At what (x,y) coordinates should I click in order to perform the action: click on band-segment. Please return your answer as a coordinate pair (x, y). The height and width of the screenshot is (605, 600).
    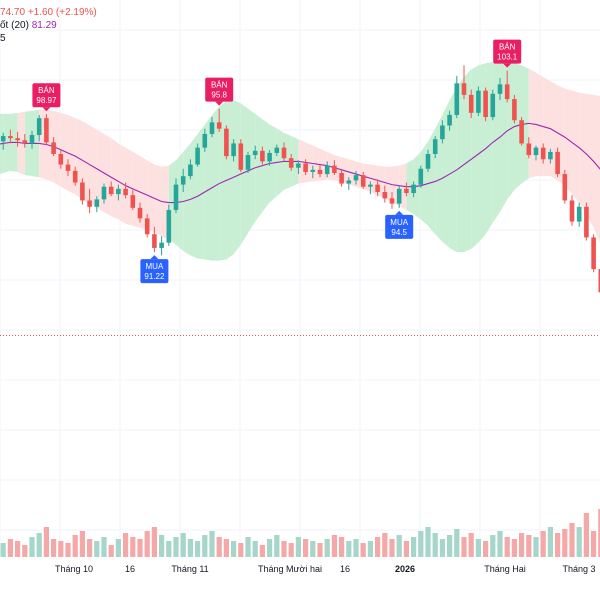
    Looking at the image, I should click on (597, 169).